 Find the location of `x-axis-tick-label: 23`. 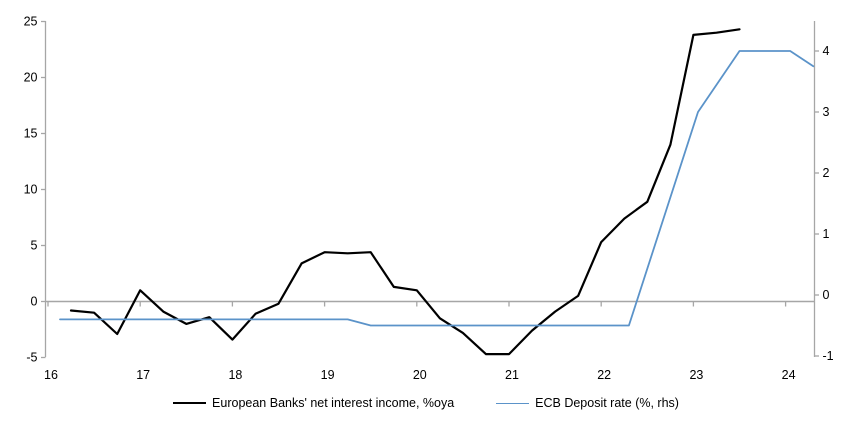

x-axis-tick-label: 23 is located at coordinates (696, 375).